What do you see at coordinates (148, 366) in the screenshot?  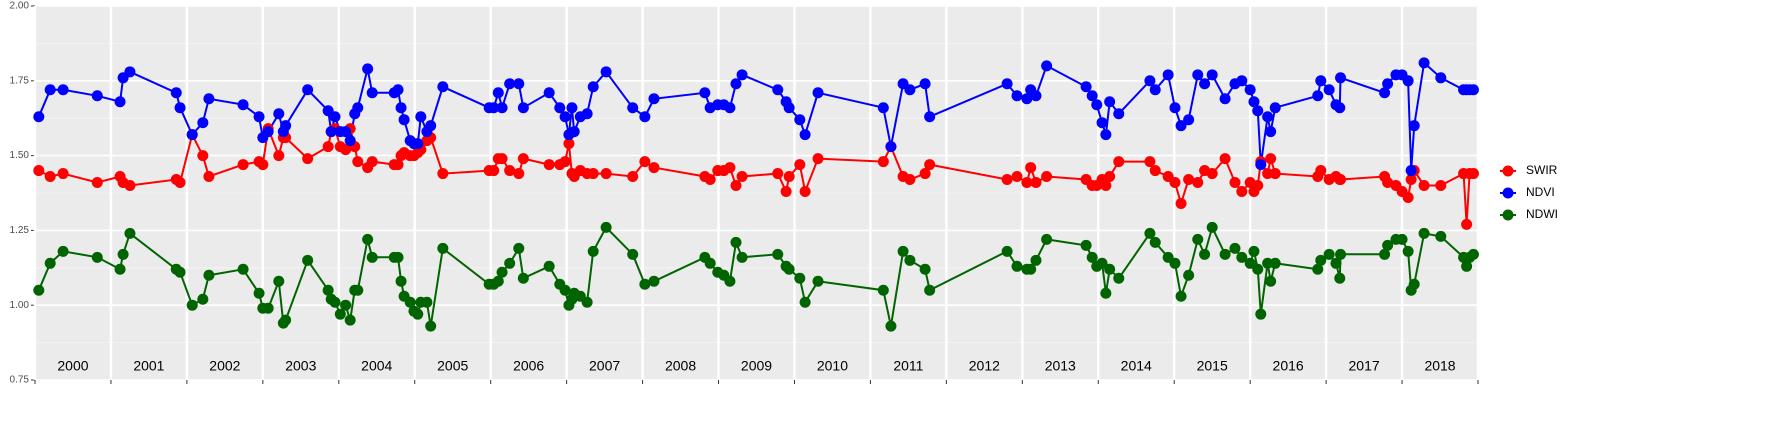 I see `year-label: 2001` at bounding box center [148, 366].